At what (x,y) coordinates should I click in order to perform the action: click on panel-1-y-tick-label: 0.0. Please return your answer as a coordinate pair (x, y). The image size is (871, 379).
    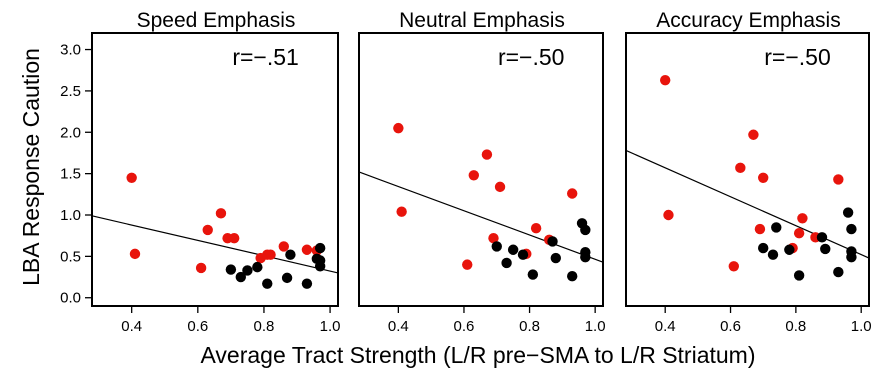
    Looking at the image, I should click on (70, 298).